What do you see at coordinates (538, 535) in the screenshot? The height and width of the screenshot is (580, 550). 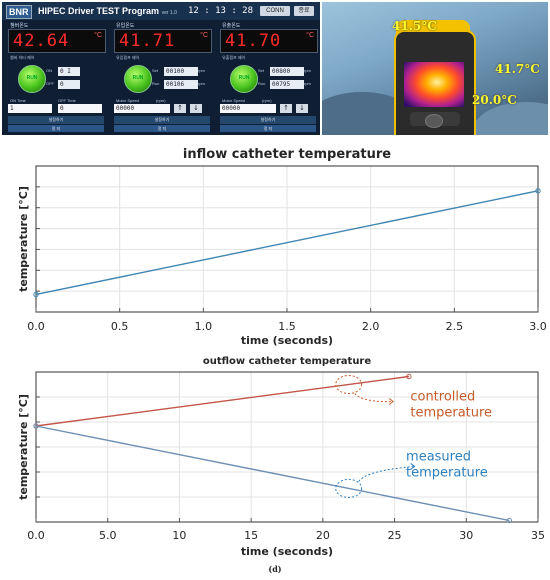 I see `x-tick-label: 35` at bounding box center [538, 535].